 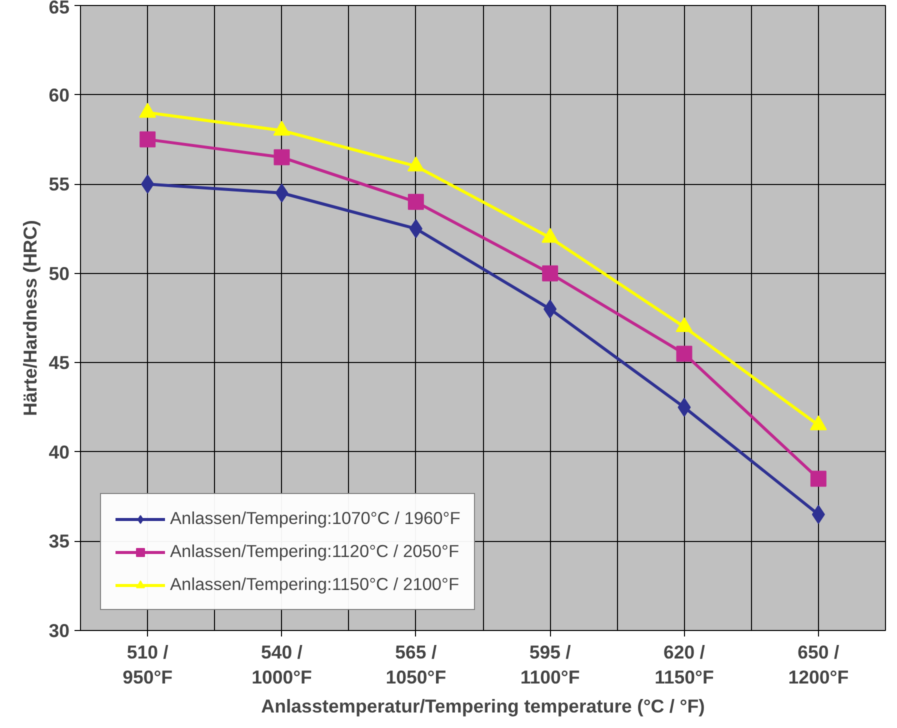 What do you see at coordinates (59, 363) in the screenshot?
I see `y-tick-label: 45` at bounding box center [59, 363].